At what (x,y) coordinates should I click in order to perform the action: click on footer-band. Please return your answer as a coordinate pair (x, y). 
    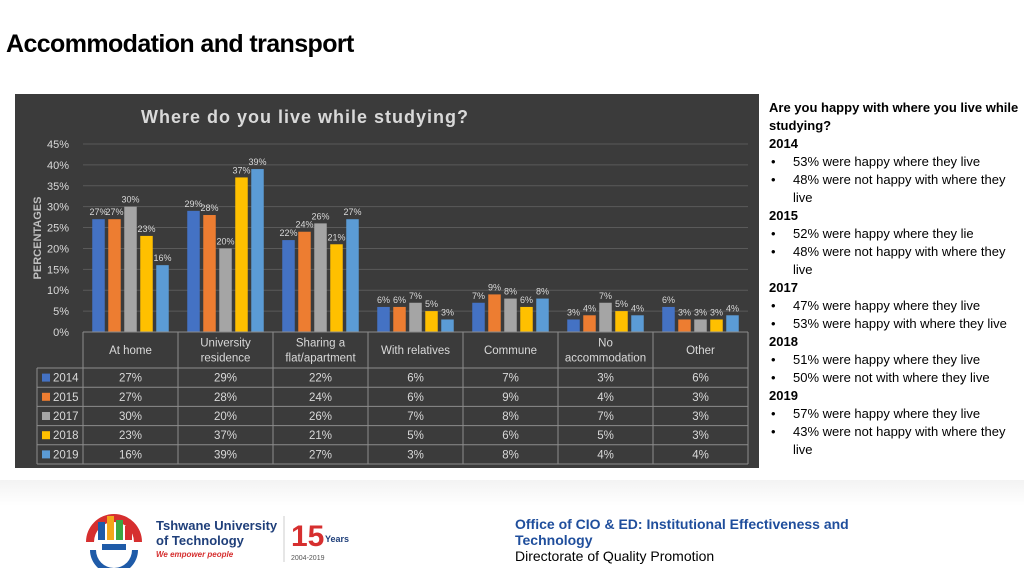
    Looking at the image, I should click on (512, 493).